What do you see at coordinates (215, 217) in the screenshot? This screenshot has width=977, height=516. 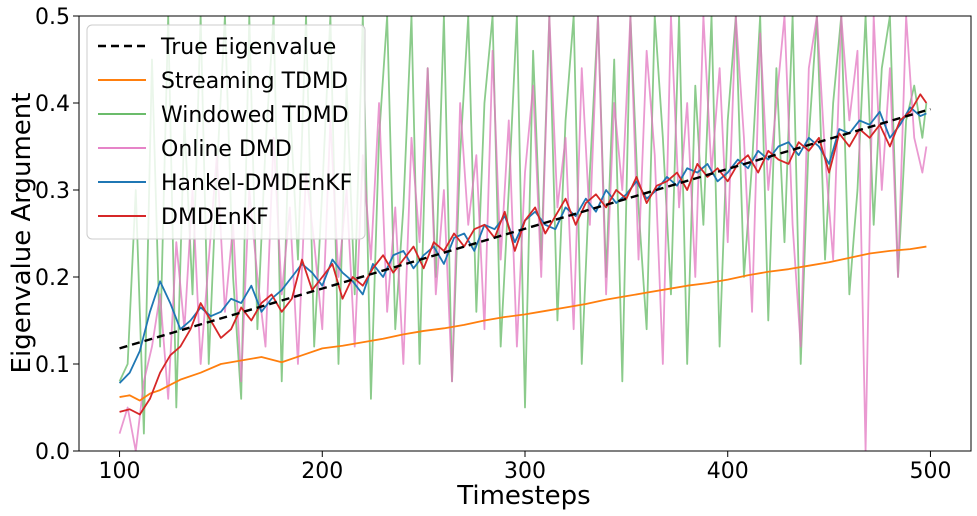 I see `legend-label-dmdenkf: DMDEnKF` at bounding box center [215, 217].